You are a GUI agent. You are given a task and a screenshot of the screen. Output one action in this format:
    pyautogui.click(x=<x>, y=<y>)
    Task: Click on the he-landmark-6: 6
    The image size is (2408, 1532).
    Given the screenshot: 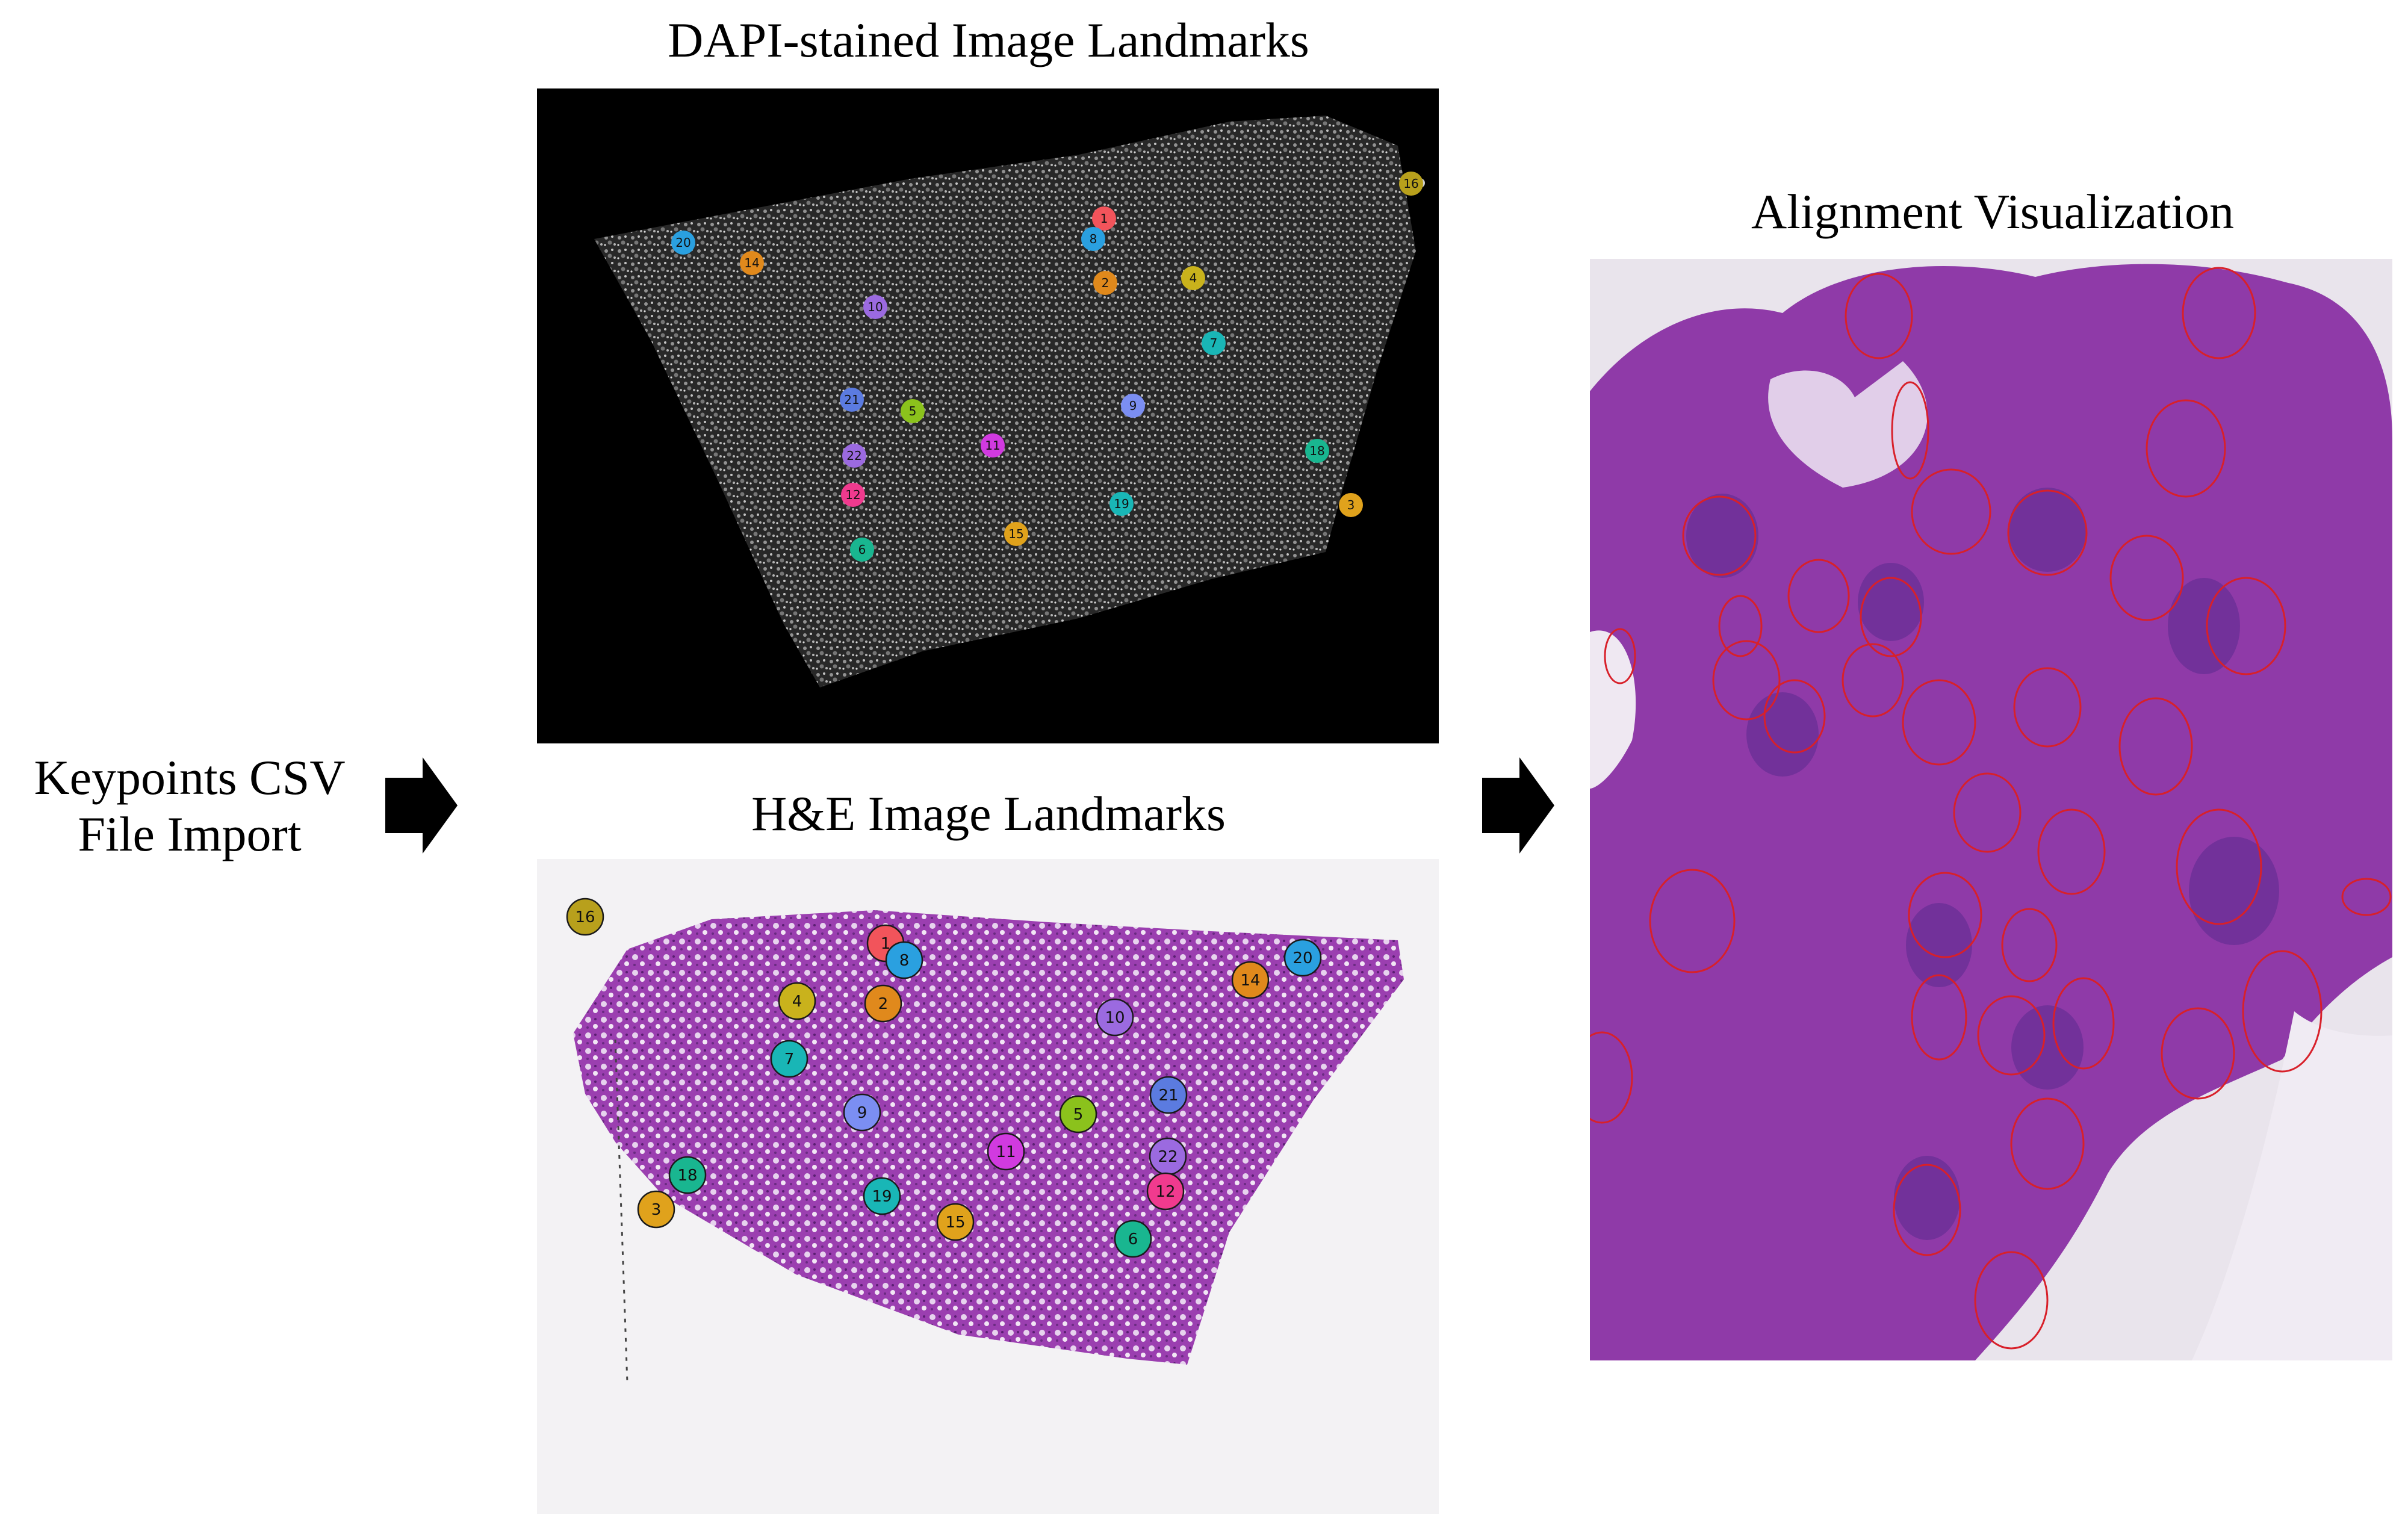 What is the action you would take?
    pyautogui.click(x=1133, y=1239)
    